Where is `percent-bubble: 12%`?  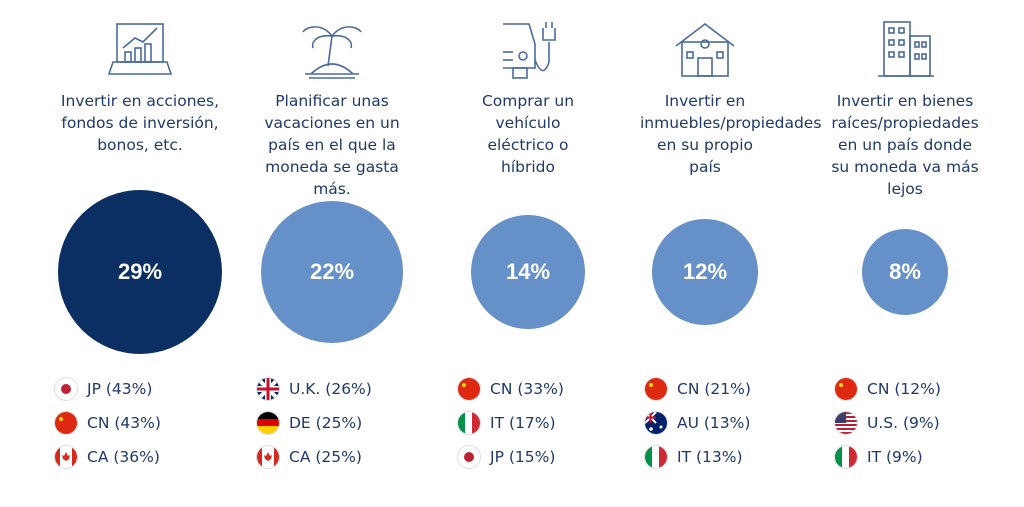
percent-bubble: 12% is located at coordinates (705, 272).